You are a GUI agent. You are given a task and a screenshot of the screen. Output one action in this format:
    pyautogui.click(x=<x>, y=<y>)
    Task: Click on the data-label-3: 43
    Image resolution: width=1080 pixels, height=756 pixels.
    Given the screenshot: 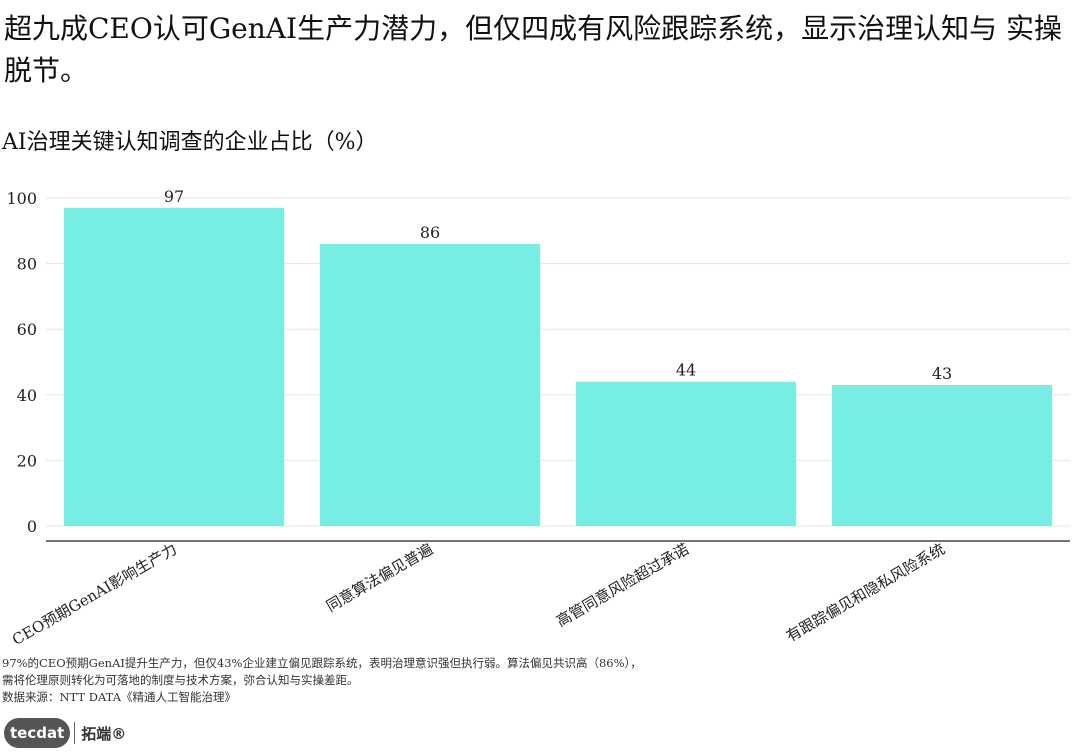 What is the action you would take?
    pyautogui.click(x=942, y=373)
    